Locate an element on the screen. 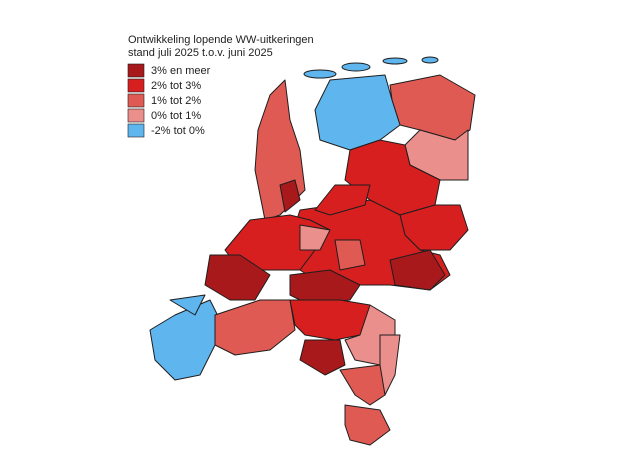 The image size is (623, 471). legend-label: 2% tot 3% is located at coordinates (176, 86).